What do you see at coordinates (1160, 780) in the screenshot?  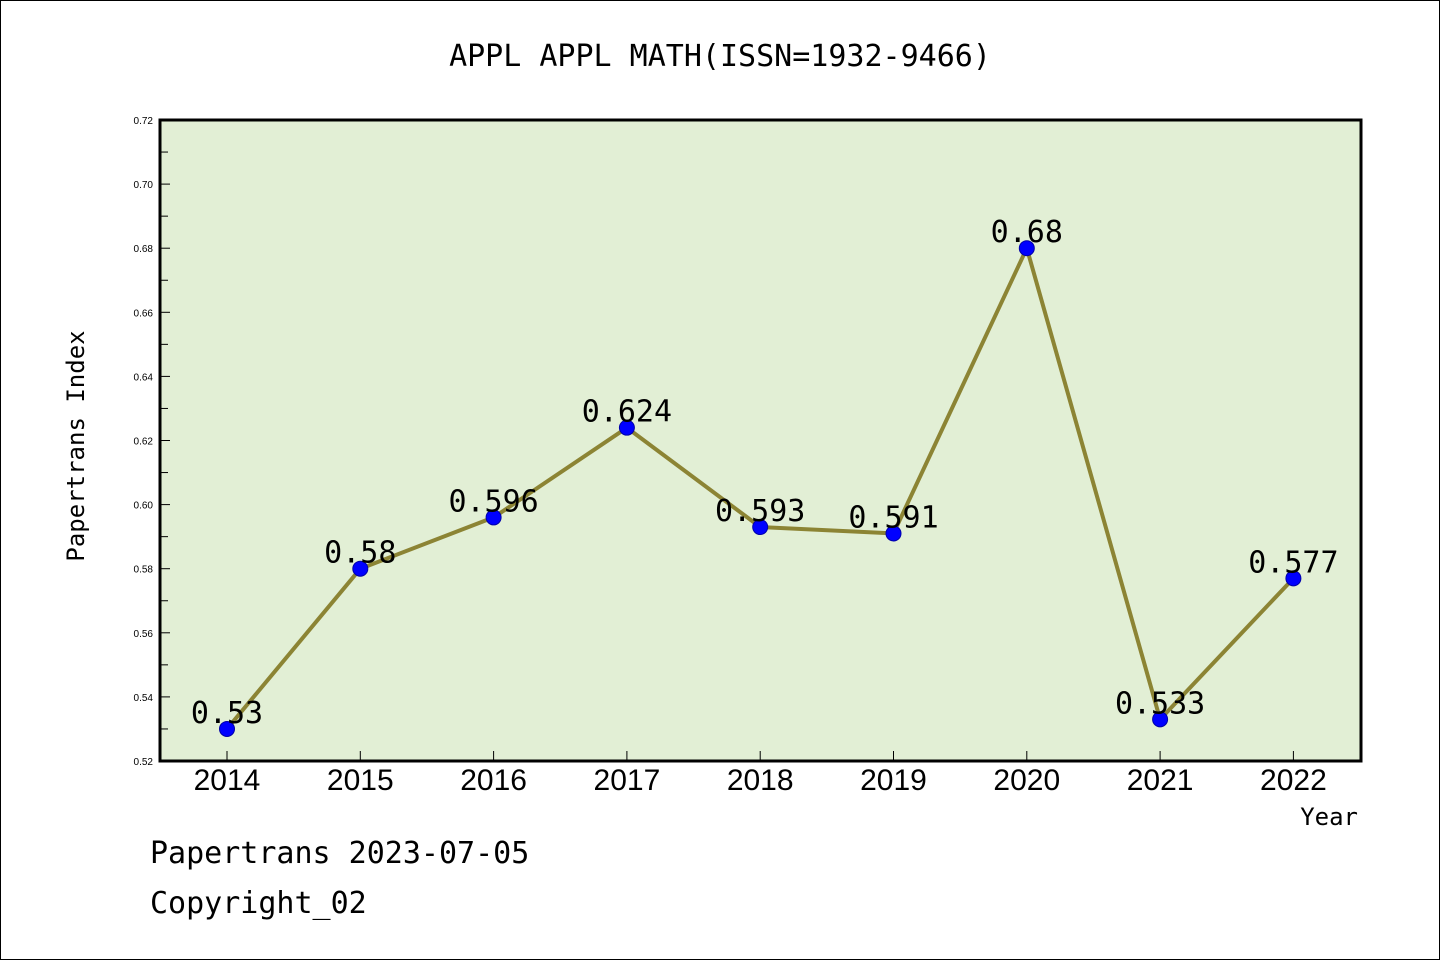 I see `x-tick-label: 2021` at bounding box center [1160, 780].